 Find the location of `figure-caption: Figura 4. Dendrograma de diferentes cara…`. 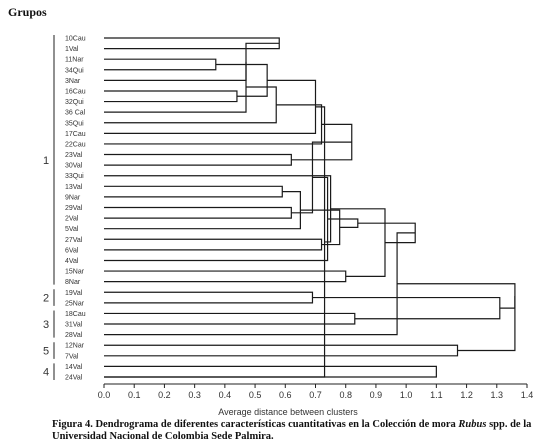

figure-caption: Figura 4. Dendrograma de diferentes cara… is located at coordinates (302, 431).